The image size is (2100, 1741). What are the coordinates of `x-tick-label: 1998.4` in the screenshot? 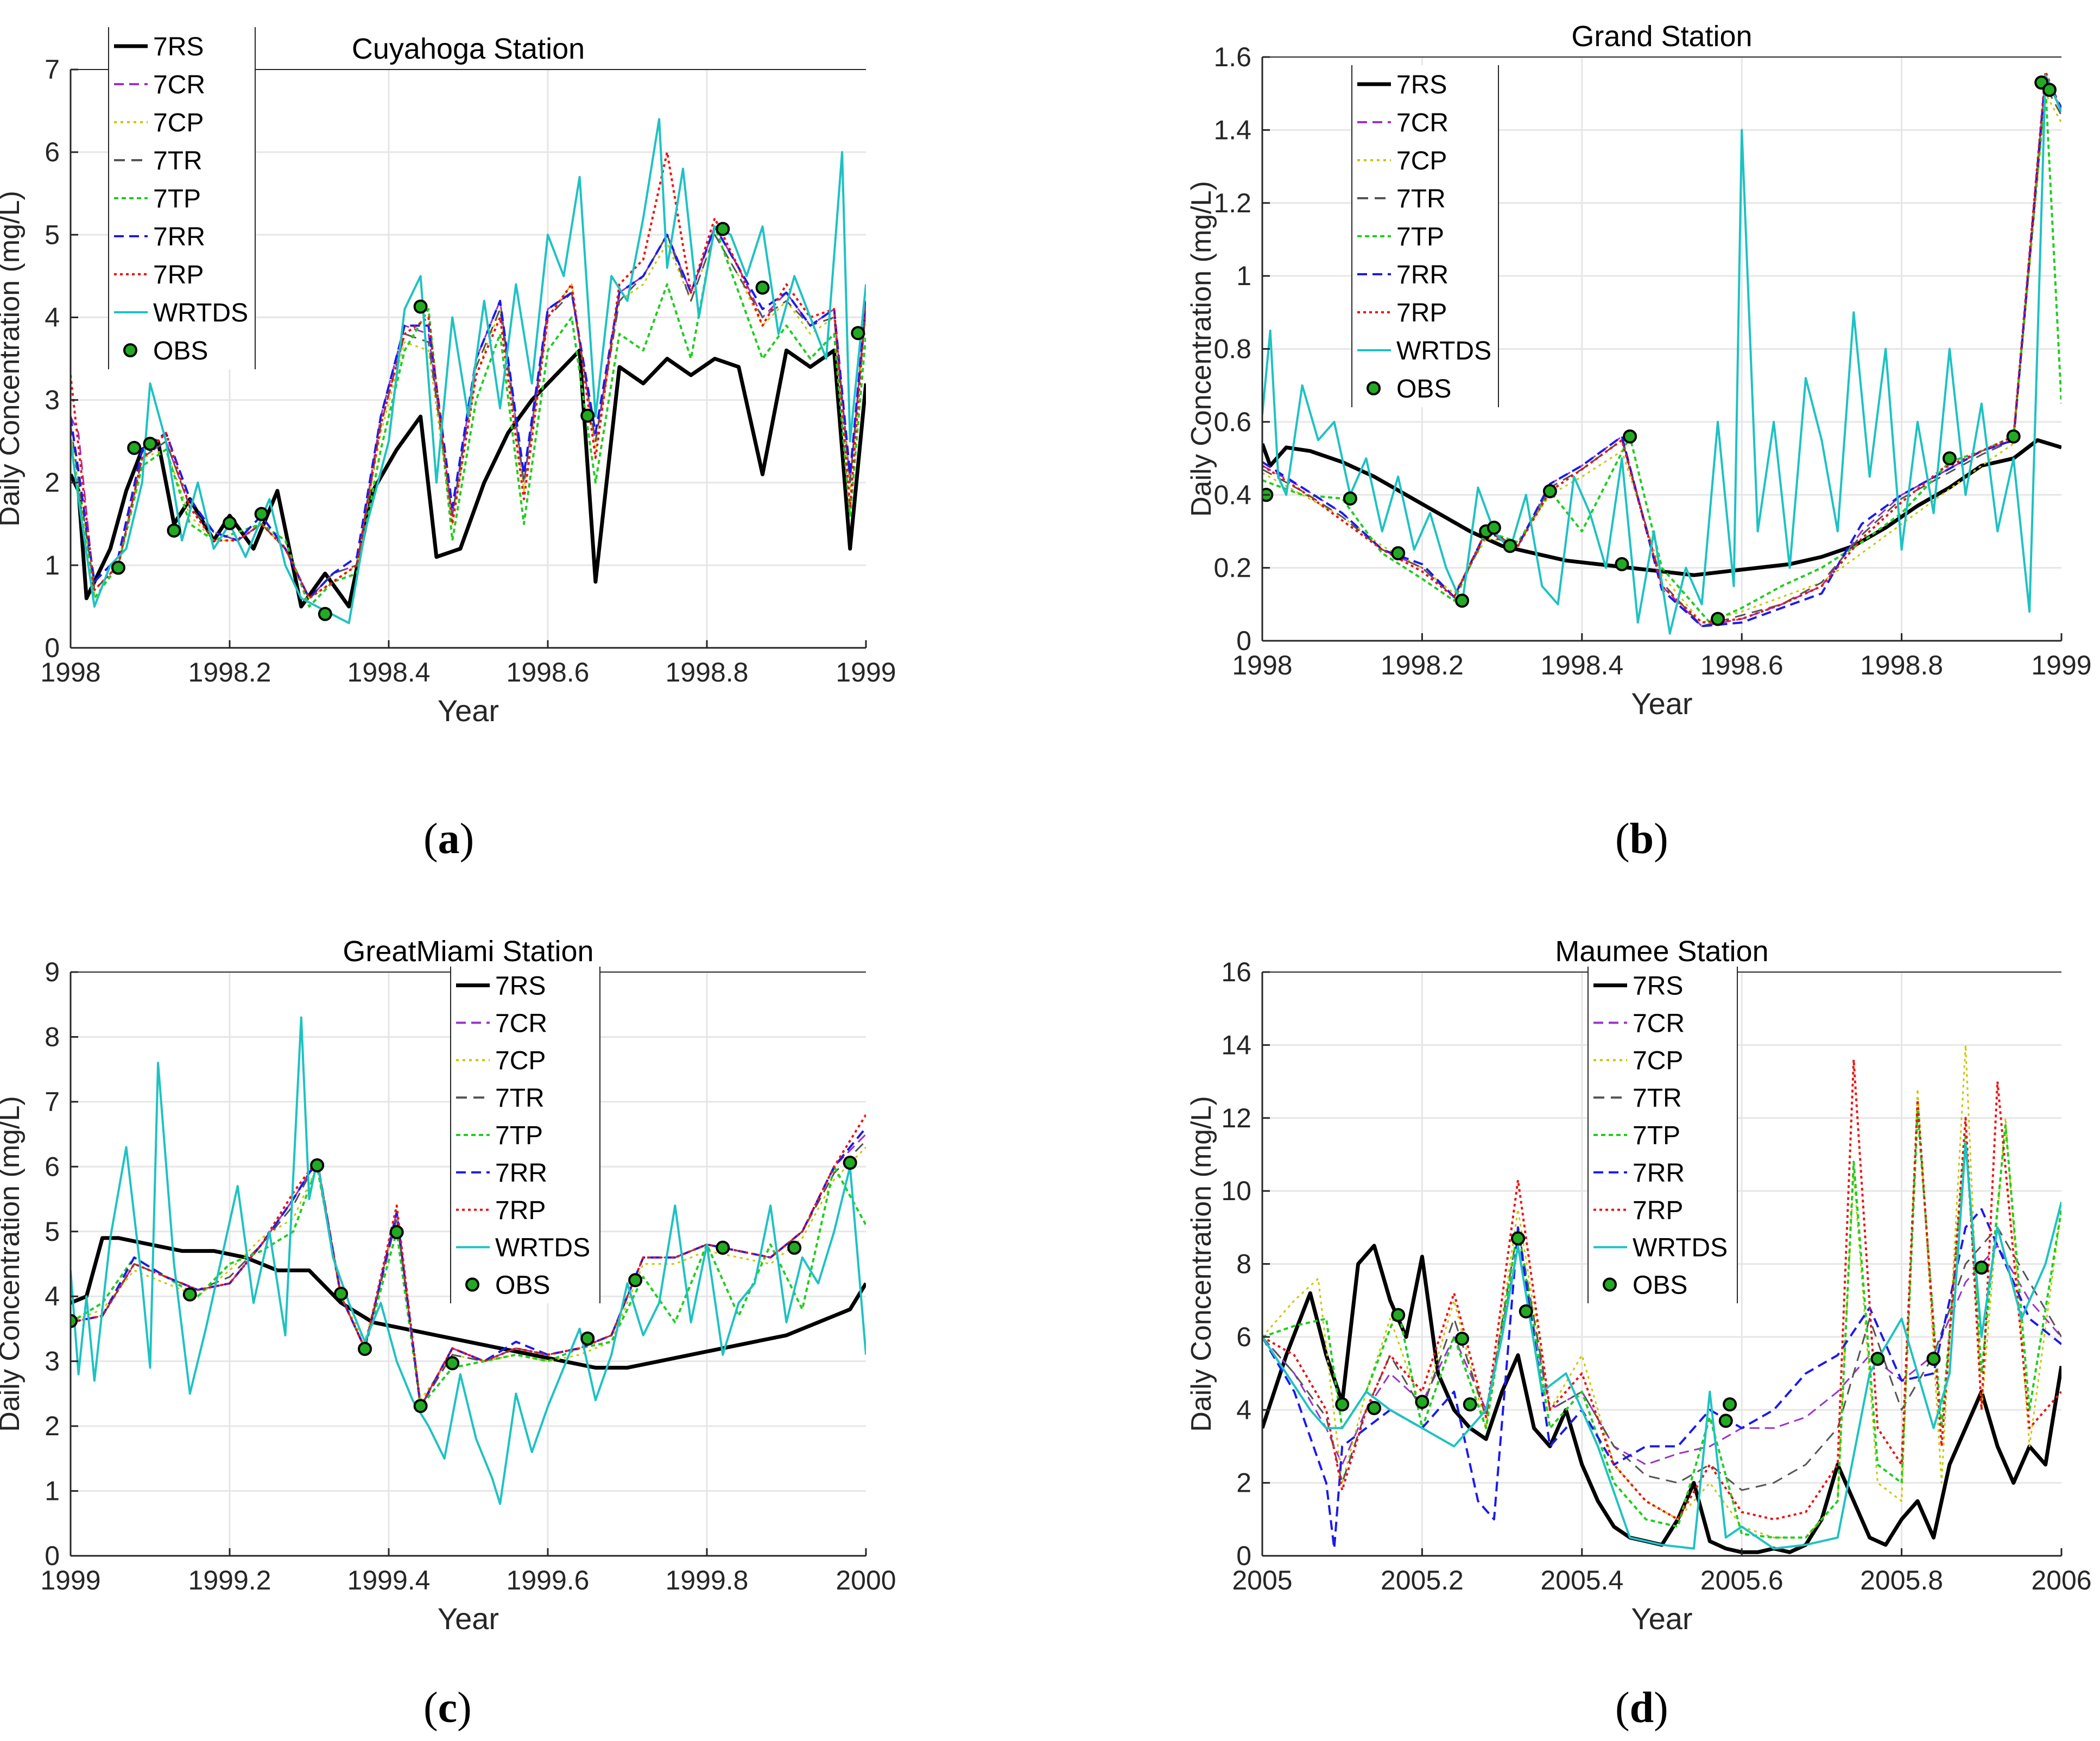 It's located at (389, 672).